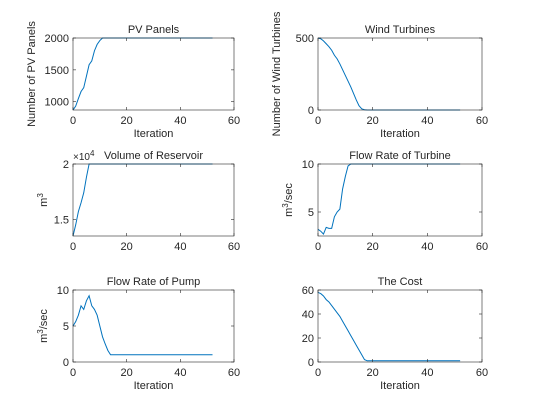  Describe the element at coordinates (153, 156) in the screenshot. I see `subplot-title: Volume of Reservoir` at that location.